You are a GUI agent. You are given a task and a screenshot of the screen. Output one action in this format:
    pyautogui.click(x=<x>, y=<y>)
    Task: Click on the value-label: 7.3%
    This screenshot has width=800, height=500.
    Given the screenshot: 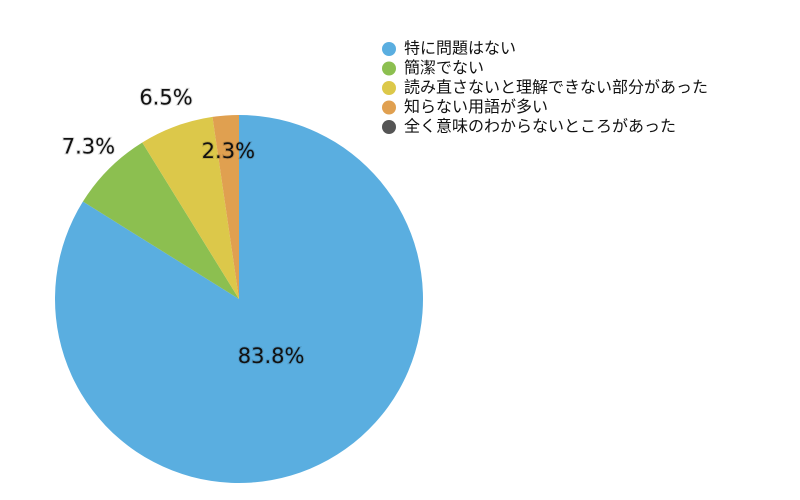 What is the action you would take?
    pyautogui.click(x=88, y=147)
    